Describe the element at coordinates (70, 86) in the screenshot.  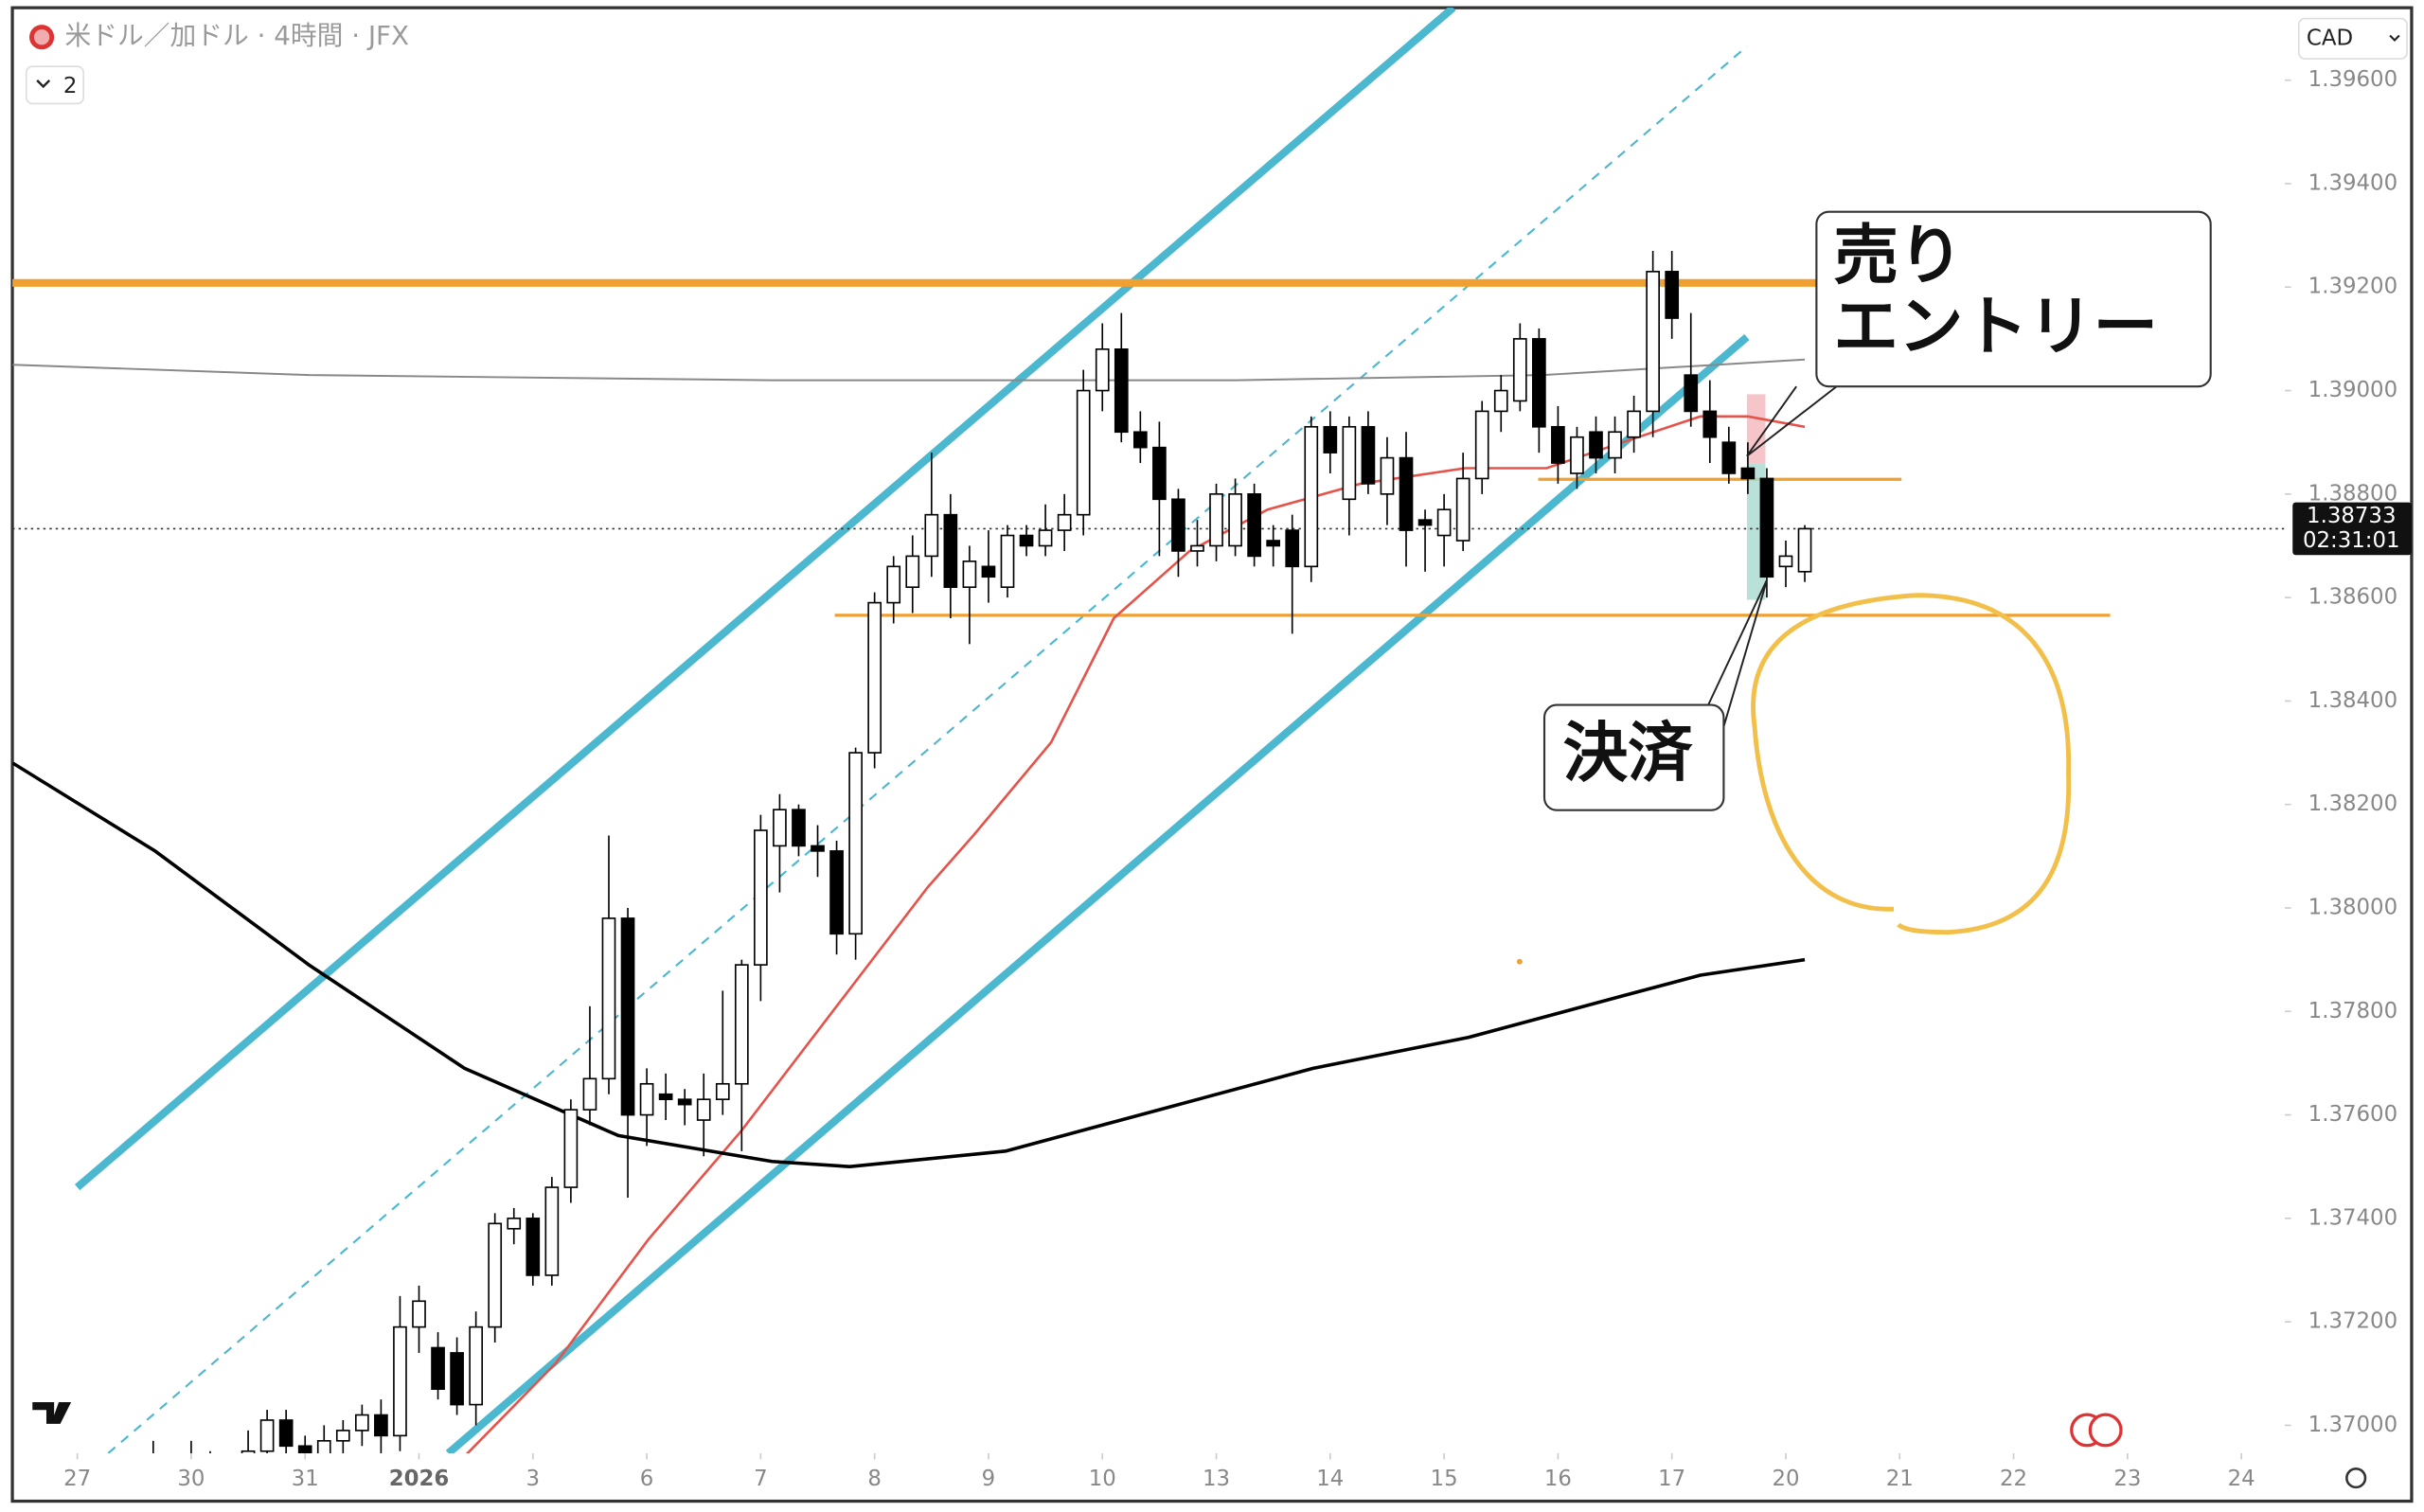
I see `indicator-count: 2` at that location.